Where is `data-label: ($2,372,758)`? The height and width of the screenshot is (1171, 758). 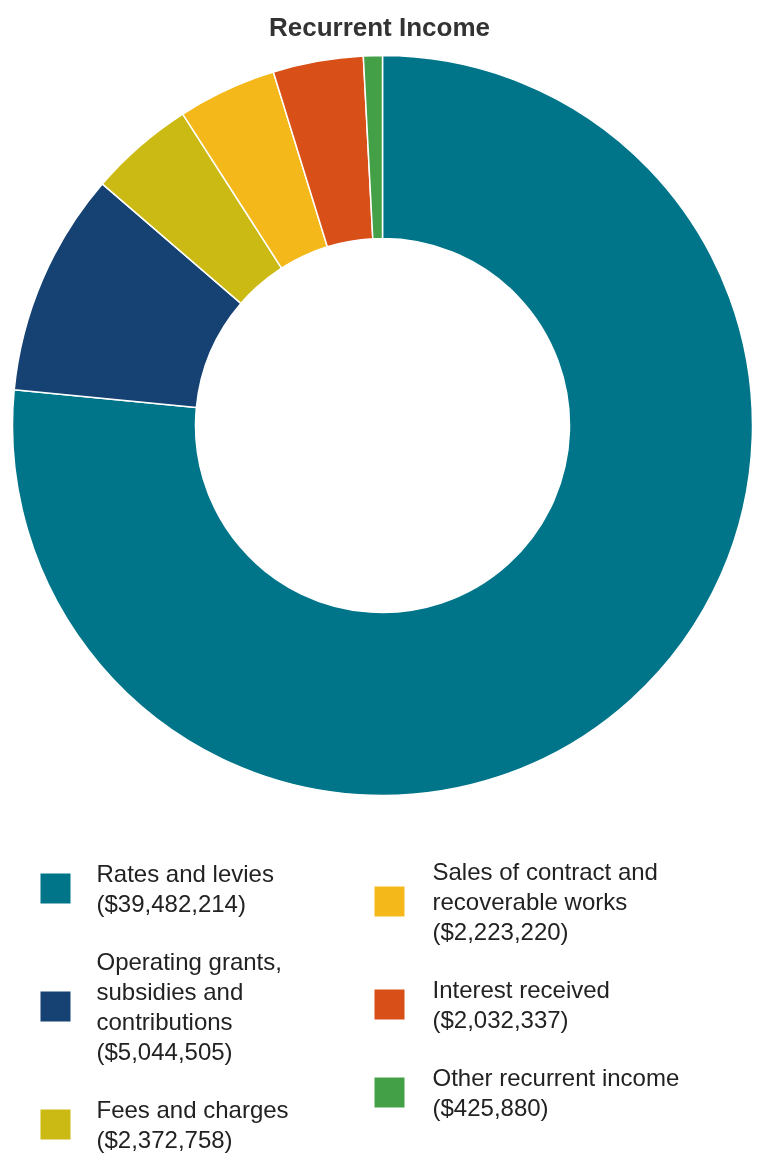 data-label: ($2,372,758) is located at coordinates (164, 1139).